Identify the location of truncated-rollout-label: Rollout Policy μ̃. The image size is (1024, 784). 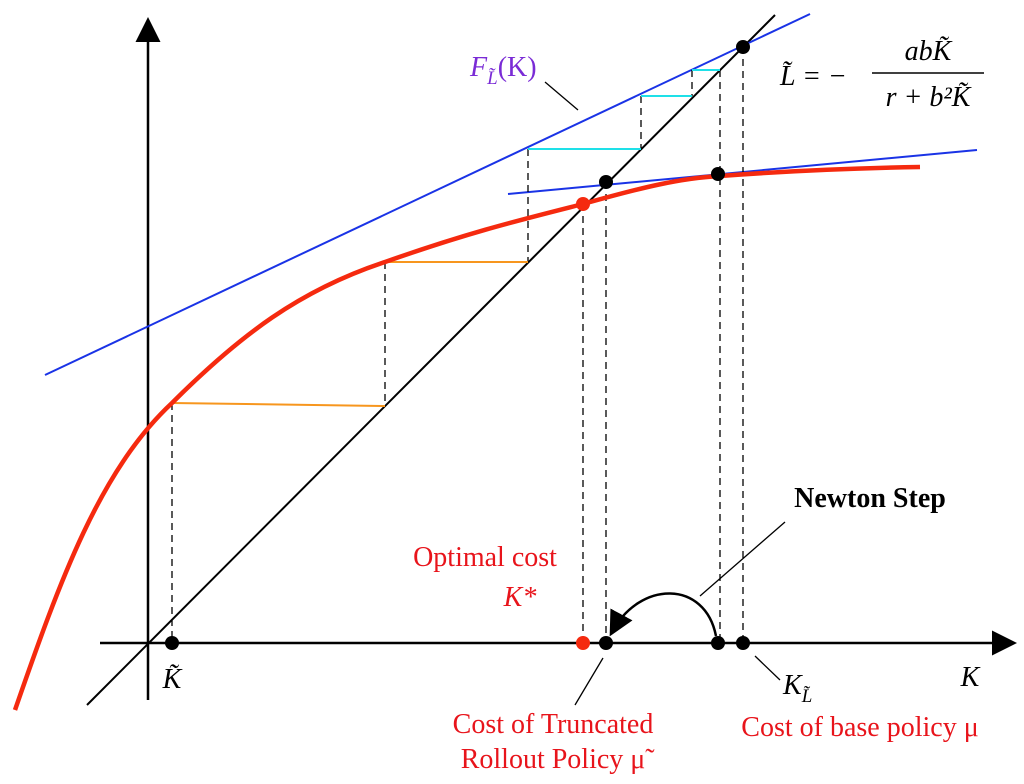
(558, 759).